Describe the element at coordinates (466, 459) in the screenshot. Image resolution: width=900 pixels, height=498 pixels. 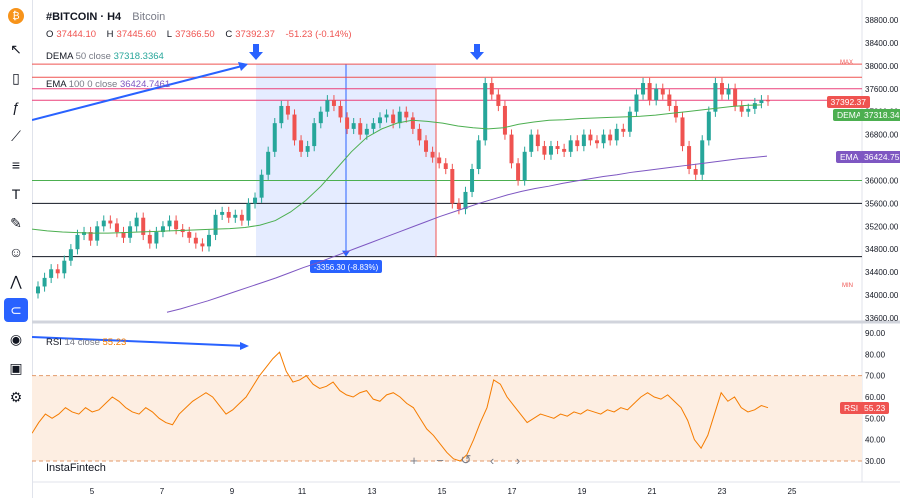
I see `reset-icon: ↺` at that location.